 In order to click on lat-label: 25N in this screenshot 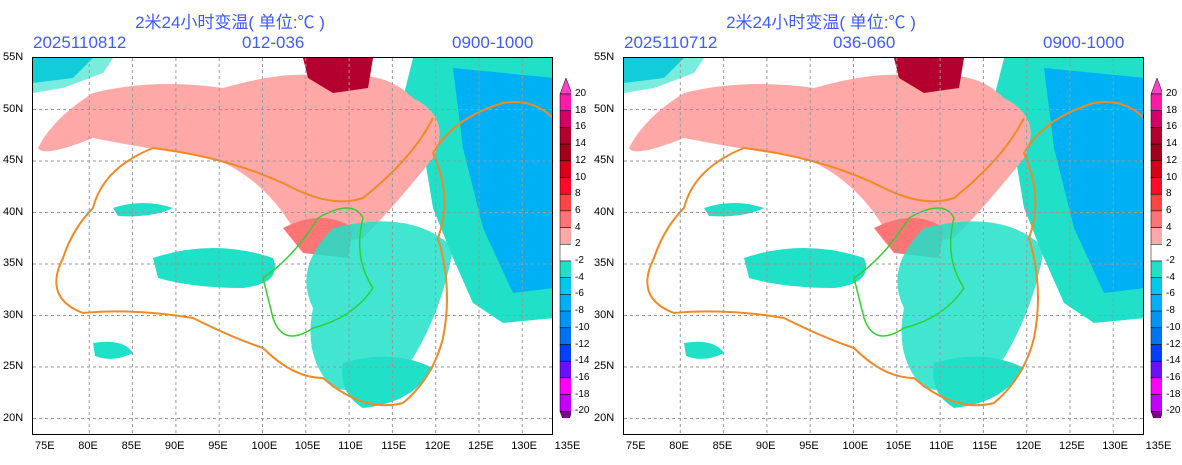, I will do `click(13, 366)`.